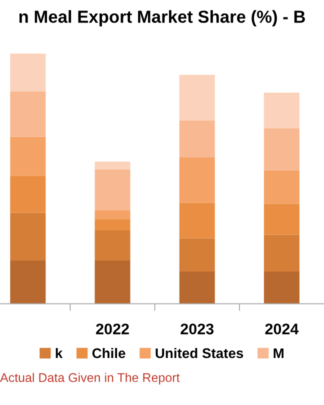  I want to click on x-tick-label: 2024, so click(282, 329).